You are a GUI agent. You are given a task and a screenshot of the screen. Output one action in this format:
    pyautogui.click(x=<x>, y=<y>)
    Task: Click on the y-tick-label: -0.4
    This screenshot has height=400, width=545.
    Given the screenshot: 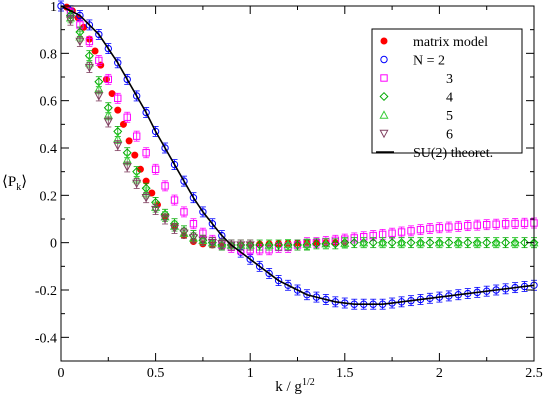 What is the action you would take?
    pyautogui.click(x=46, y=338)
    